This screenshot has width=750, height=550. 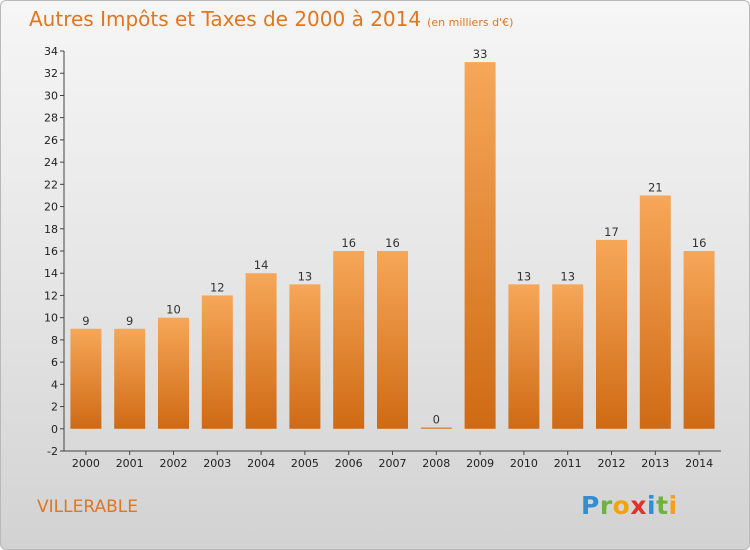 I want to click on x-tick-label: 2001, so click(x=130, y=463).